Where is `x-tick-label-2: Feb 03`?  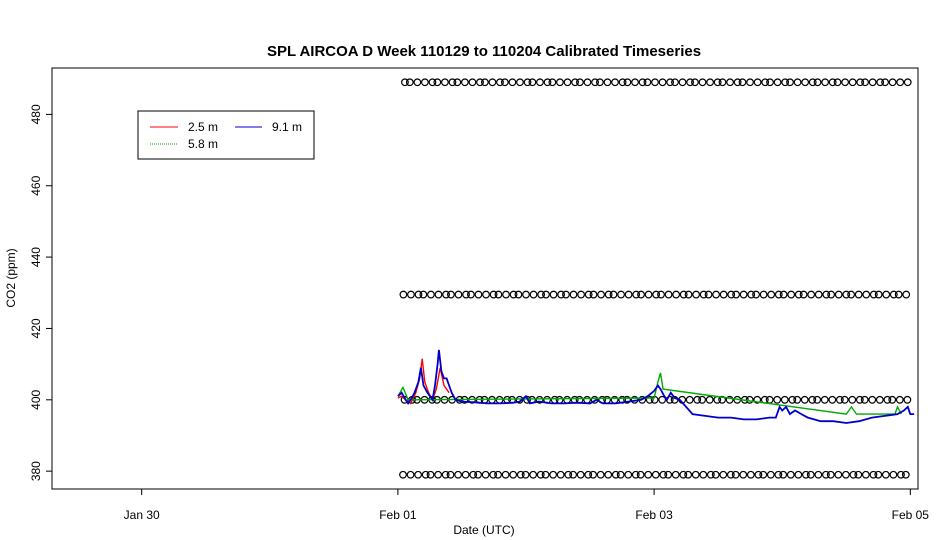 x-tick-label-2: Feb 03 is located at coordinates (654, 515).